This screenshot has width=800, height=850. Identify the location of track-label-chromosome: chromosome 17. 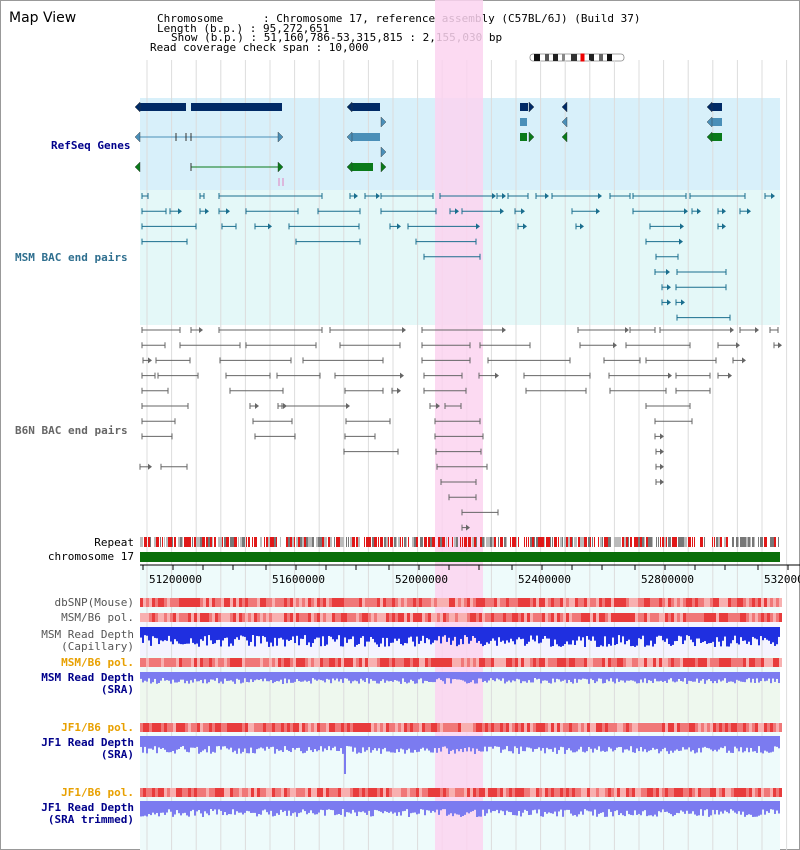
(91, 556).